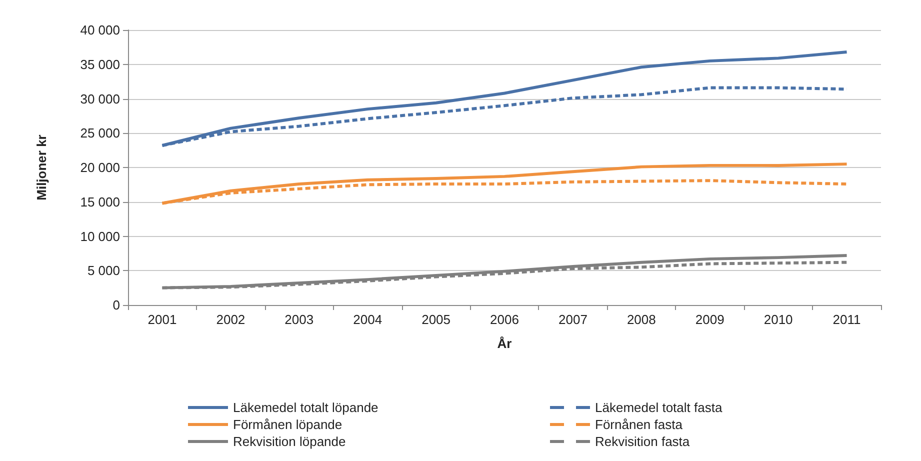  What do you see at coordinates (367, 319) in the screenshot?
I see `x-tick-label: 2004` at bounding box center [367, 319].